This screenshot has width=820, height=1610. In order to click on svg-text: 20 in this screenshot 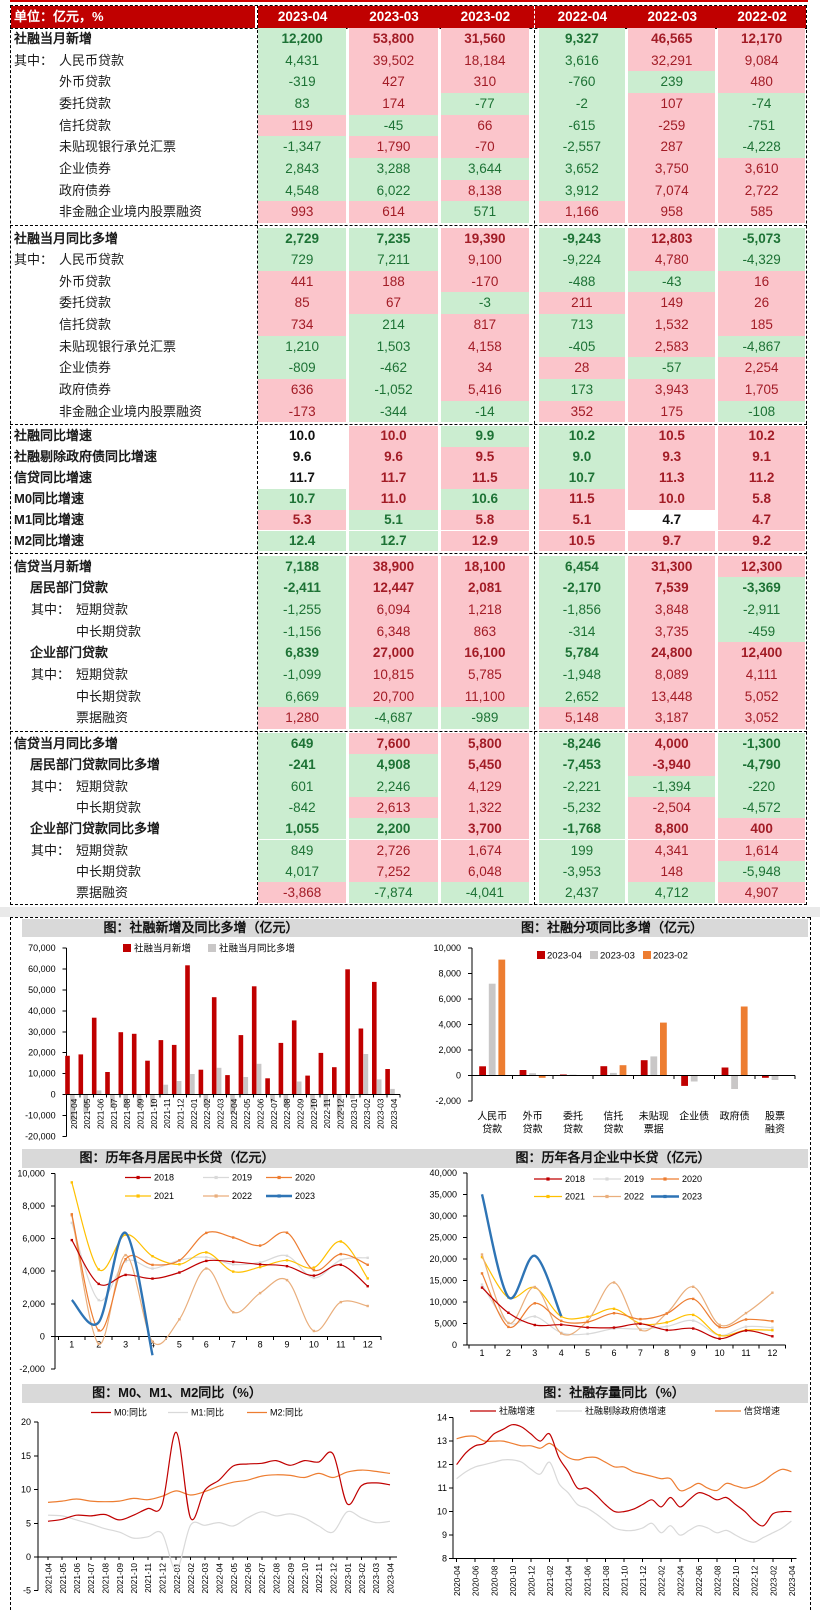, I will do `click(26, 1422)`.